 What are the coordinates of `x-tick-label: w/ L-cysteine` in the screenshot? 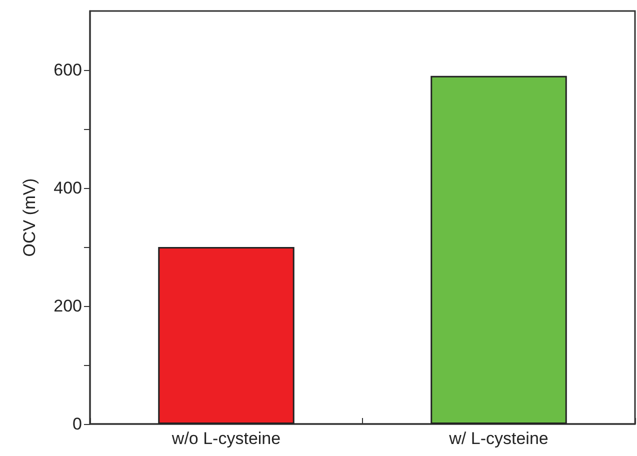 It's located at (498, 438).